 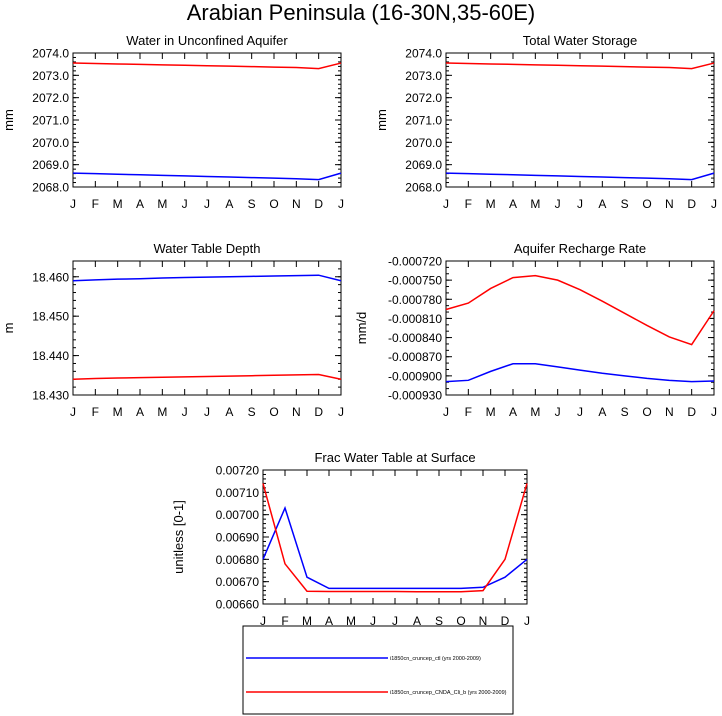 I want to click on y-tick-label: -0.000780, so click(x=415, y=300).